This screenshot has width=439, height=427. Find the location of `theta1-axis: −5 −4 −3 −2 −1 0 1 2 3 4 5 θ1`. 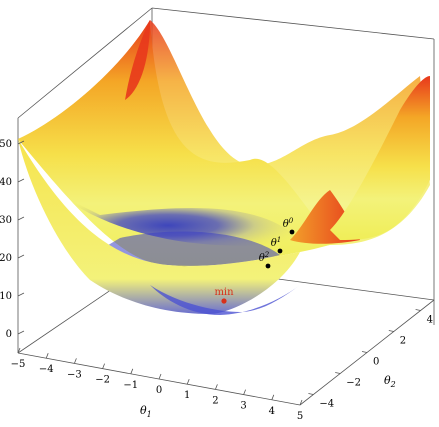

theta1-axis: −5 −4 −3 −2 −1 0 1 2 3 4 5 θ1 is located at coordinates (157, 384).